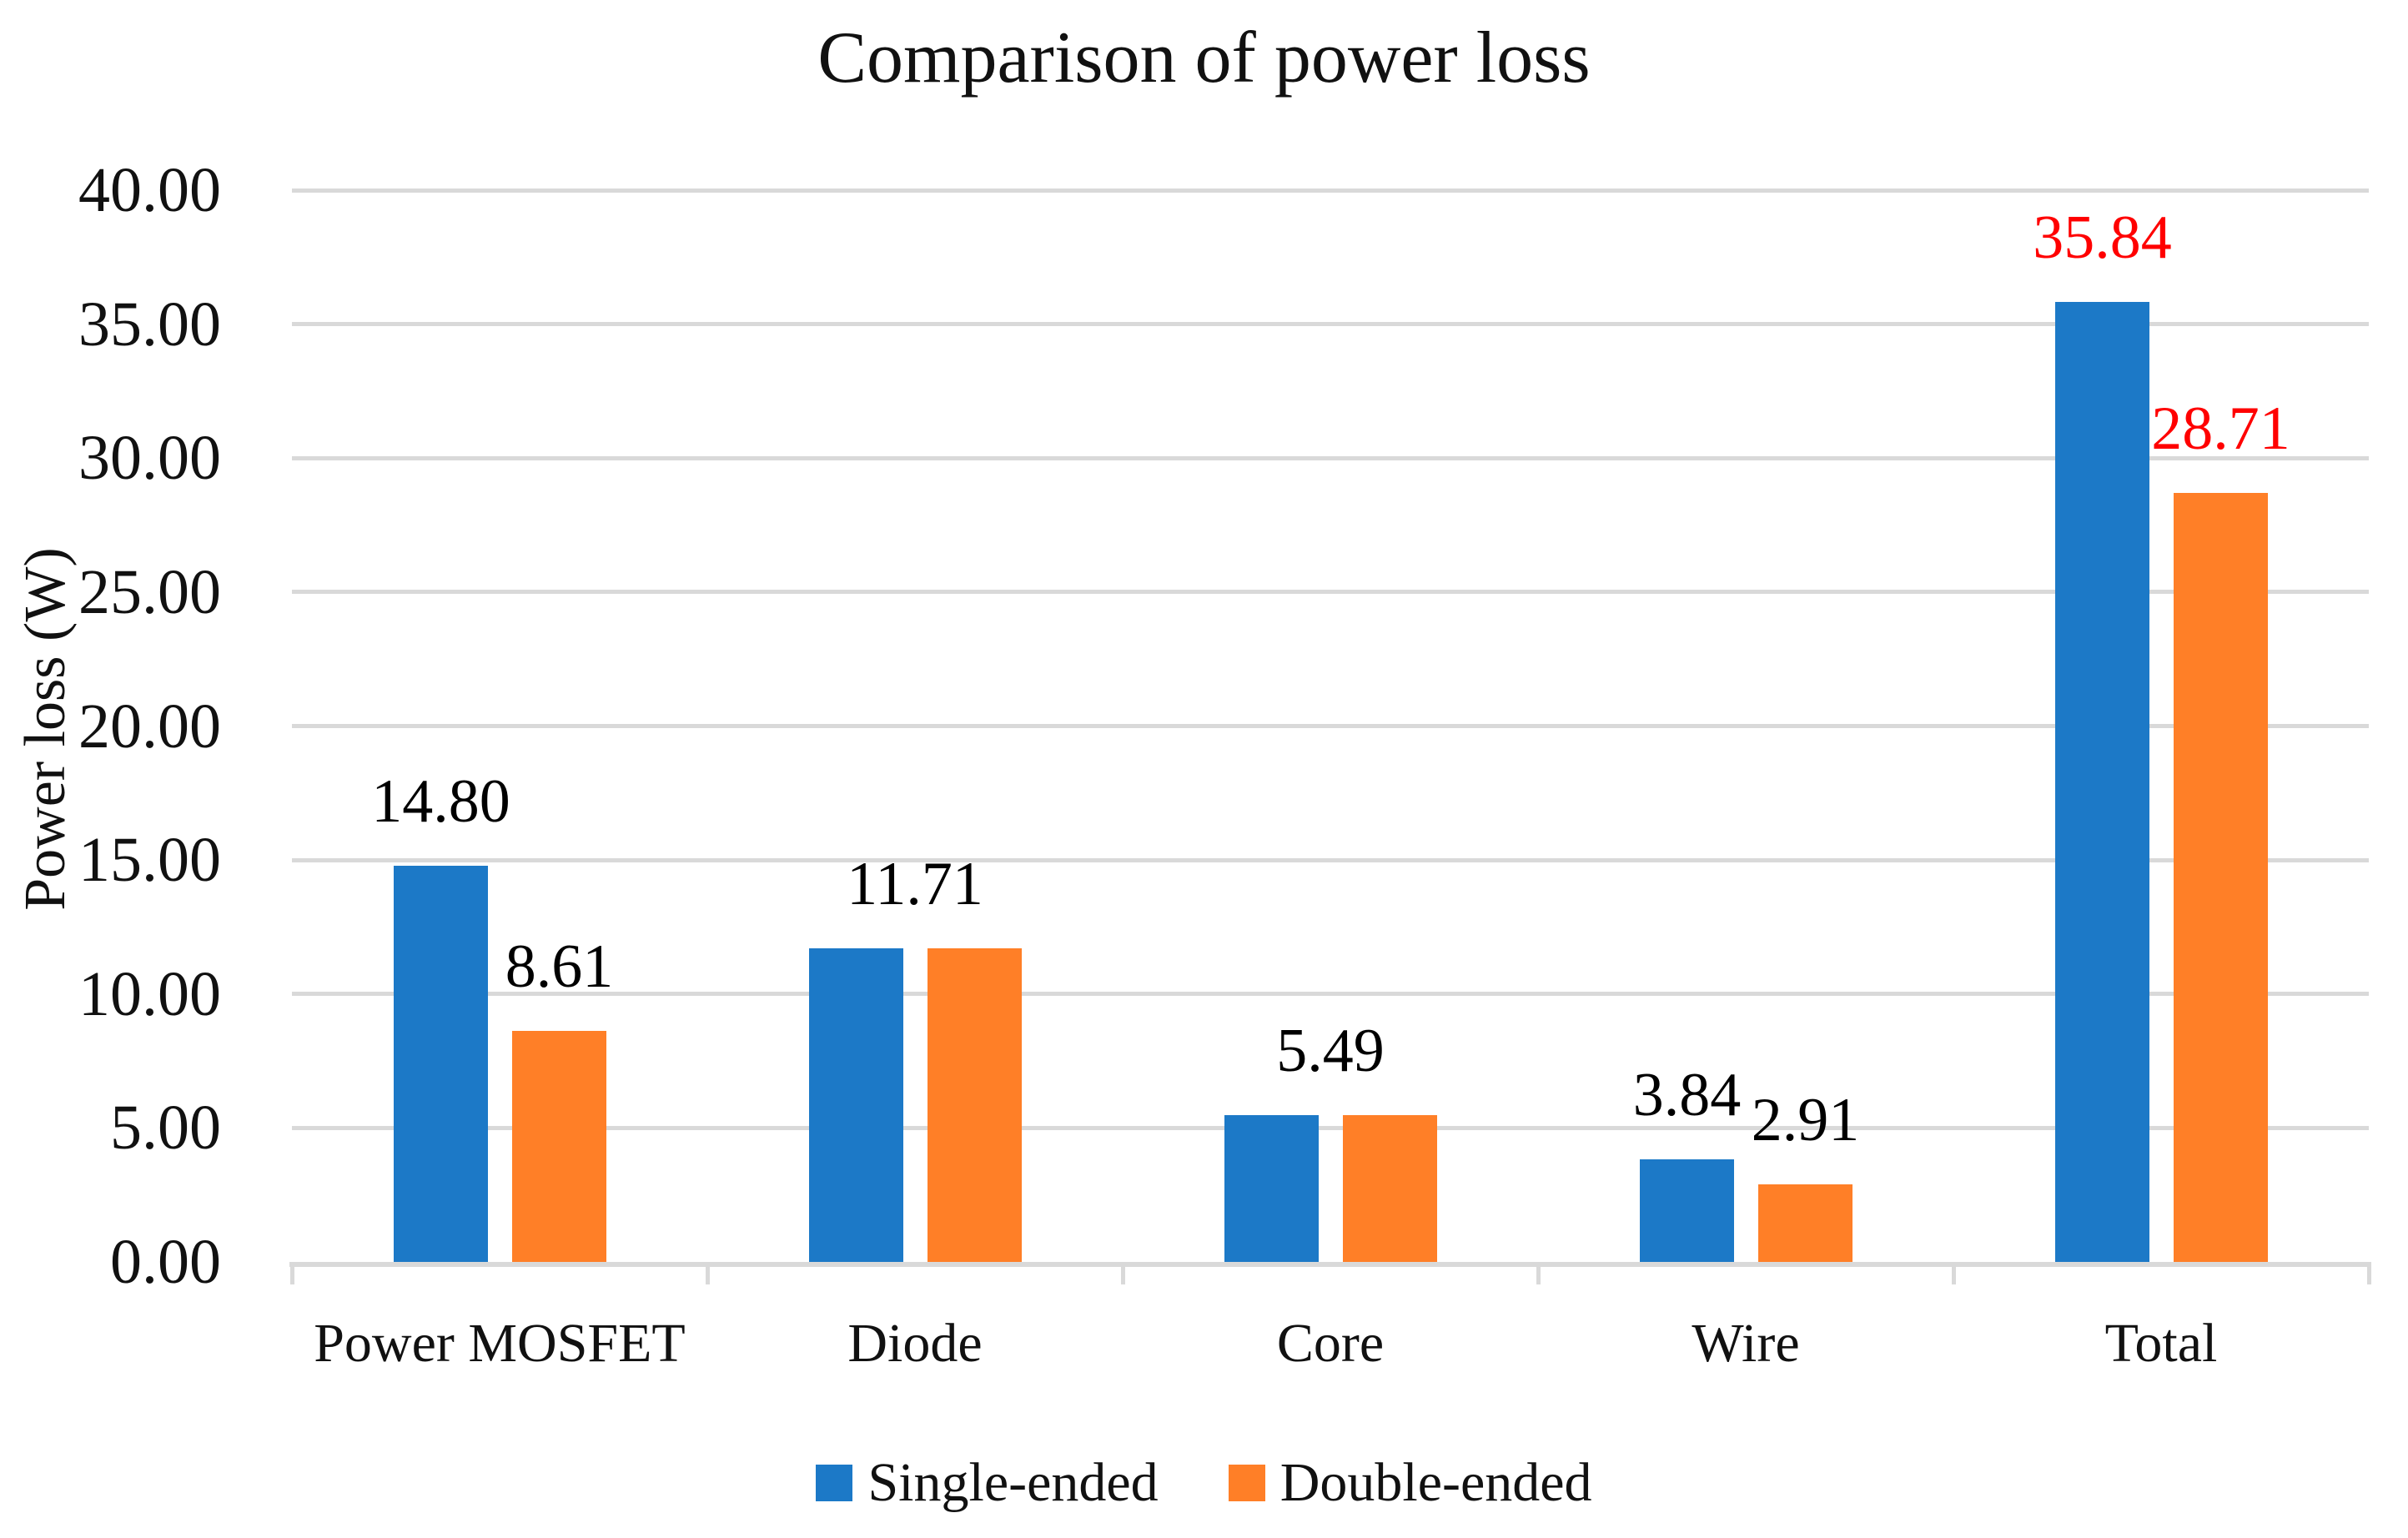 The width and height of the screenshot is (2408, 1538). Describe the element at coordinates (1435, 1482) in the screenshot. I see `legend-label-double-ended: Double-ended` at that location.